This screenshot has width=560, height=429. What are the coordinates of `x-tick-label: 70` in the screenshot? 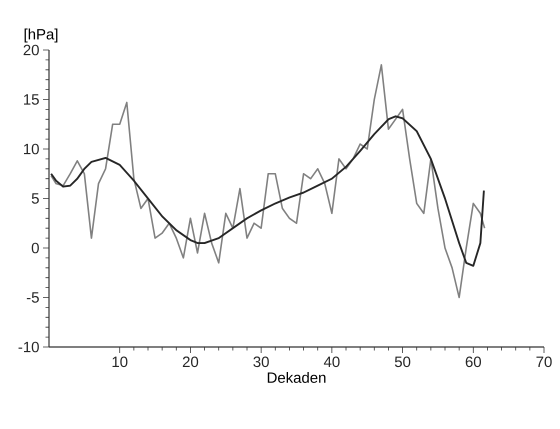 It's located at (544, 362).